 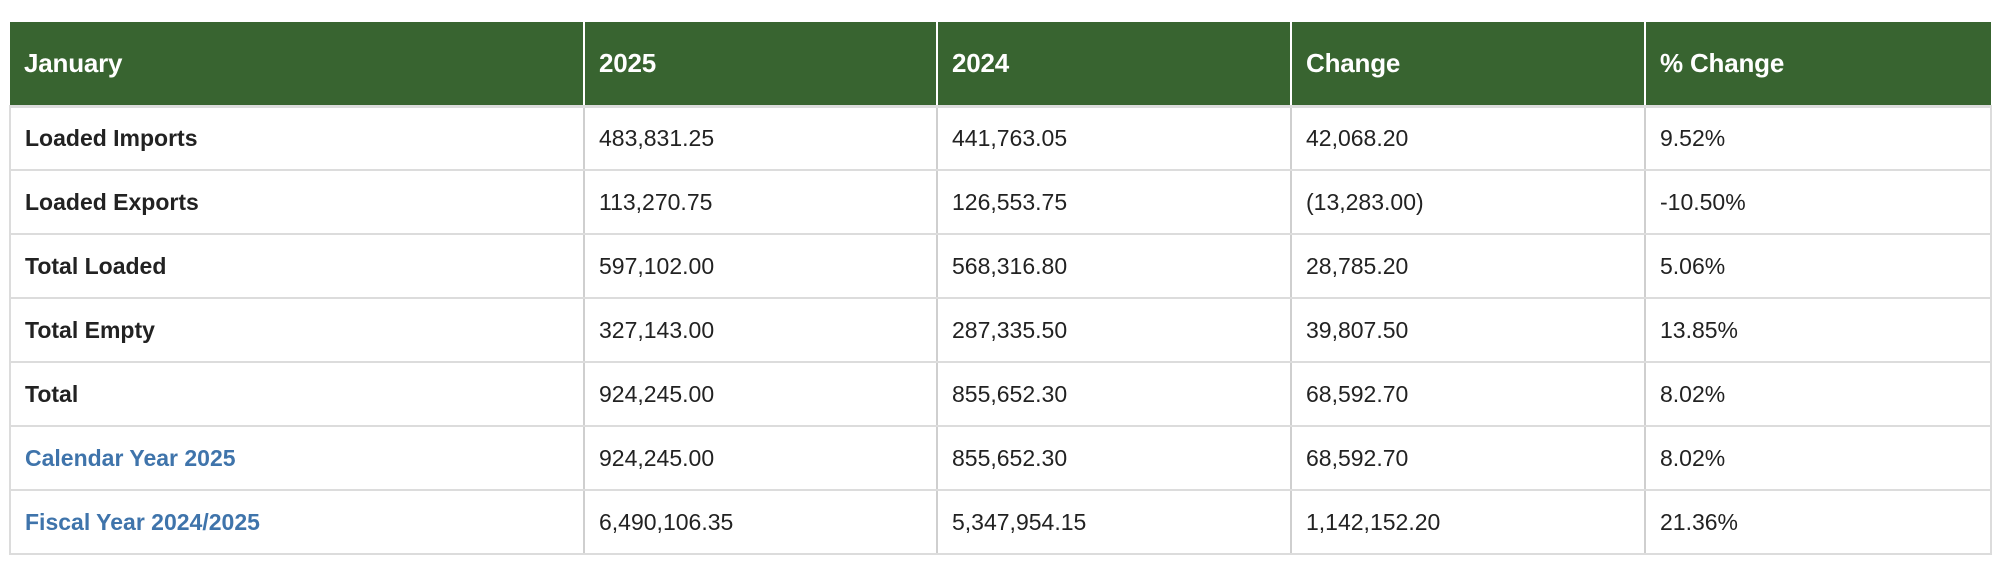 I want to click on row-label-total-loaded: Total Loaded, so click(x=296, y=266).